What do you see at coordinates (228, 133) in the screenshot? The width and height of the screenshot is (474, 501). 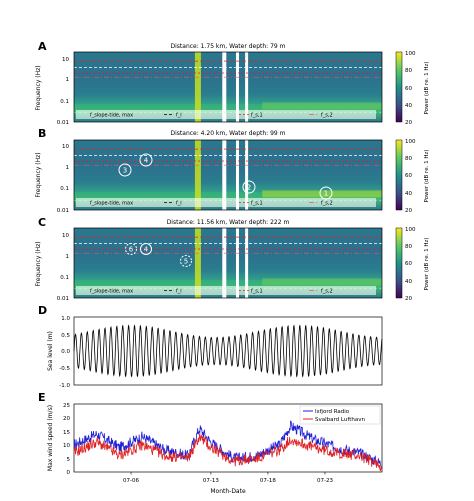 I see `panel-b-title: Distance: 4.20 km, Water depth: 99 m` at bounding box center [228, 133].